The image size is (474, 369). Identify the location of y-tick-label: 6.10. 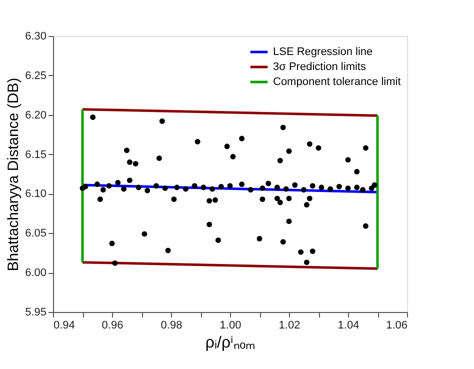
(35, 194).